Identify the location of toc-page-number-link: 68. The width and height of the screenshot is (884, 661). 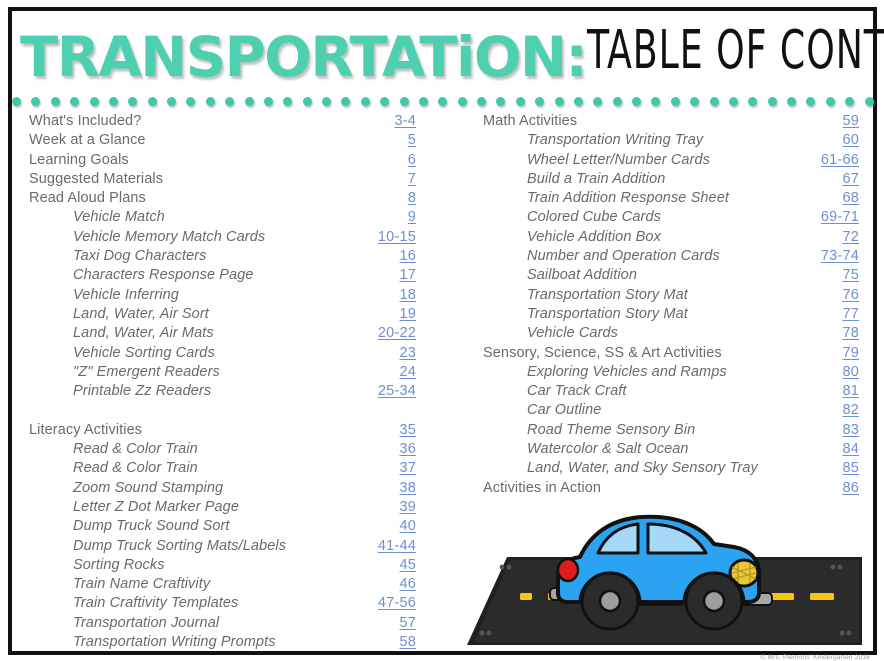
(850, 198).